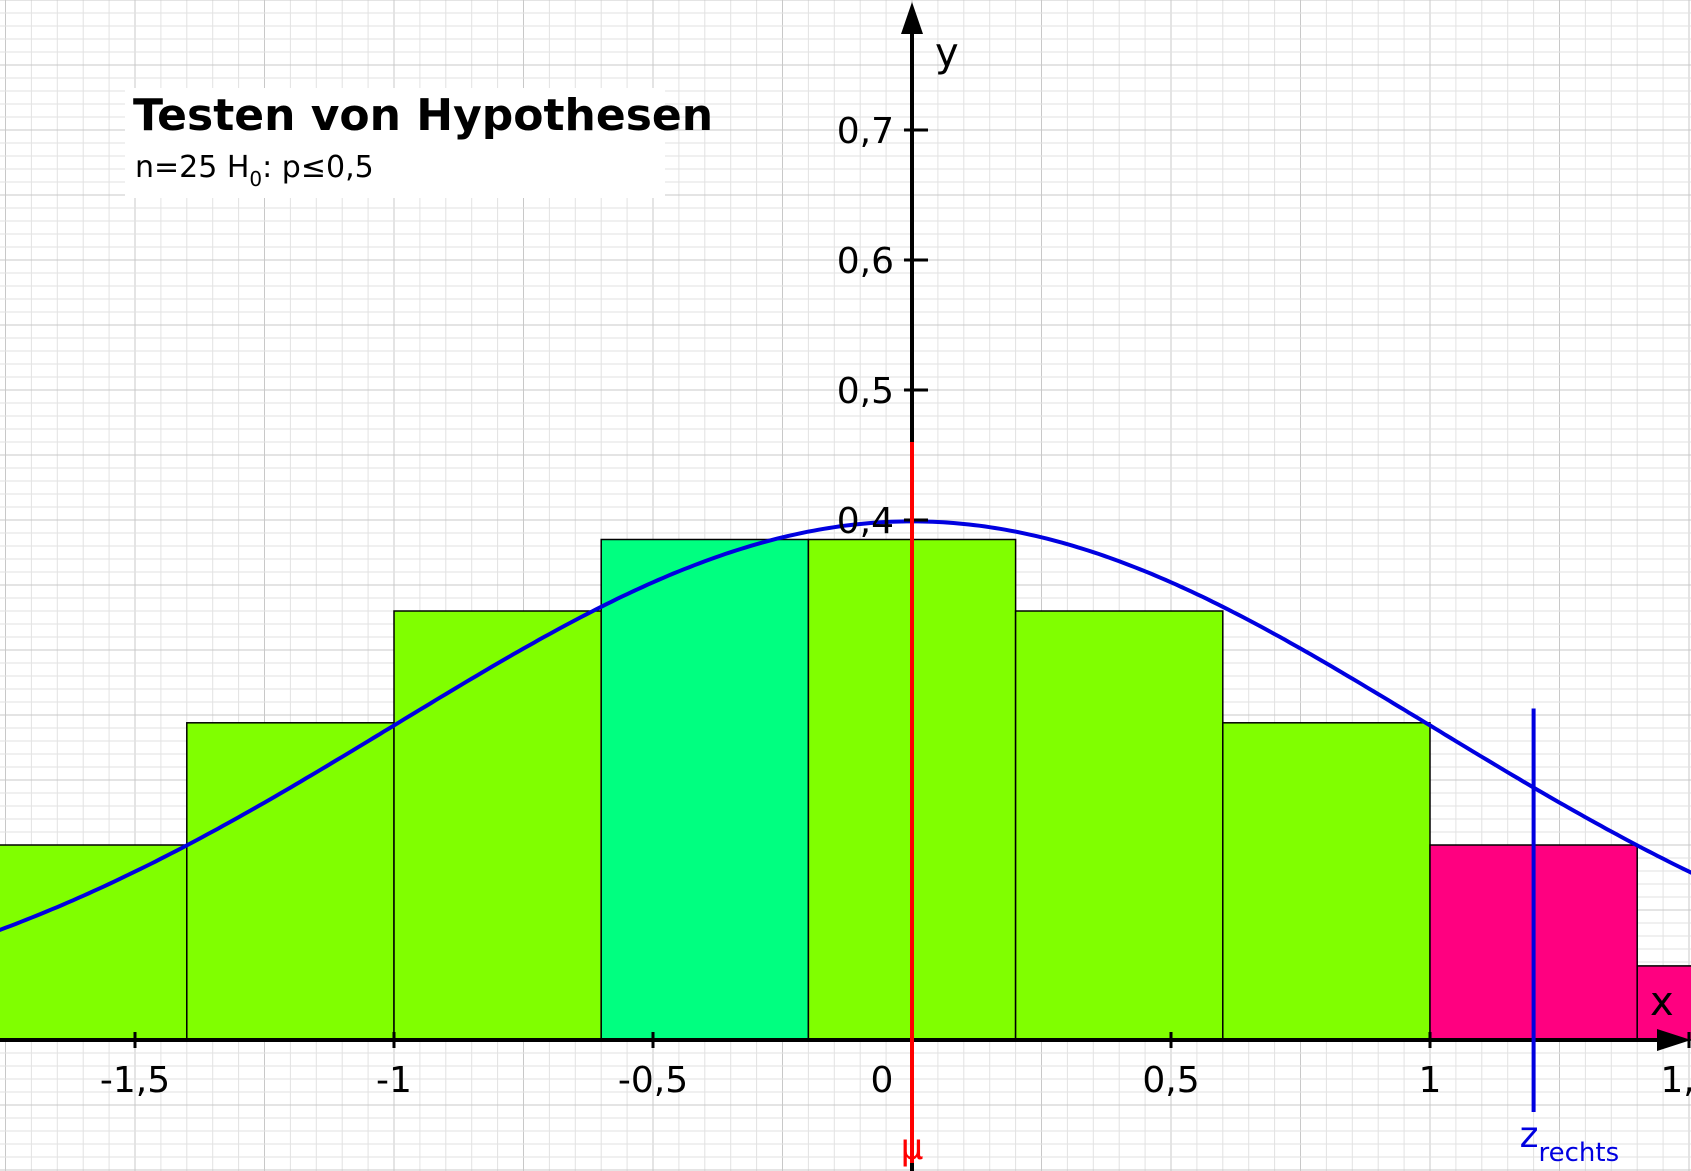 The width and height of the screenshot is (1691, 1171). I want to click on y-tick-label: 0,7, so click(865, 131).